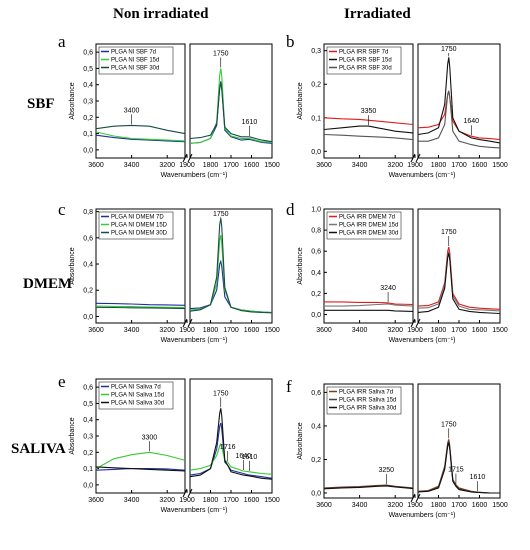 The width and height of the screenshot is (530, 550). Describe the element at coordinates (62, 381) in the screenshot. I see `panel-label-e: e` at that location.